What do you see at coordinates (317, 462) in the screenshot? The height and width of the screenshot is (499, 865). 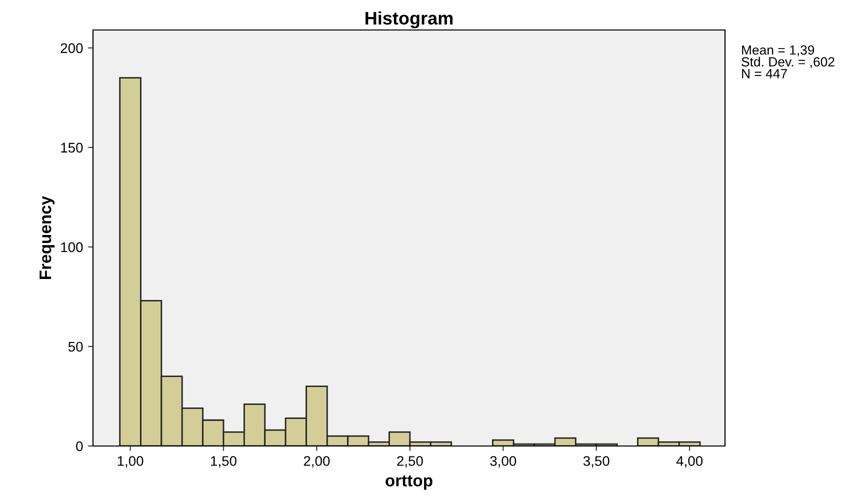 I see `x-tick-label: 2,00` at bounding box center [317, 462].